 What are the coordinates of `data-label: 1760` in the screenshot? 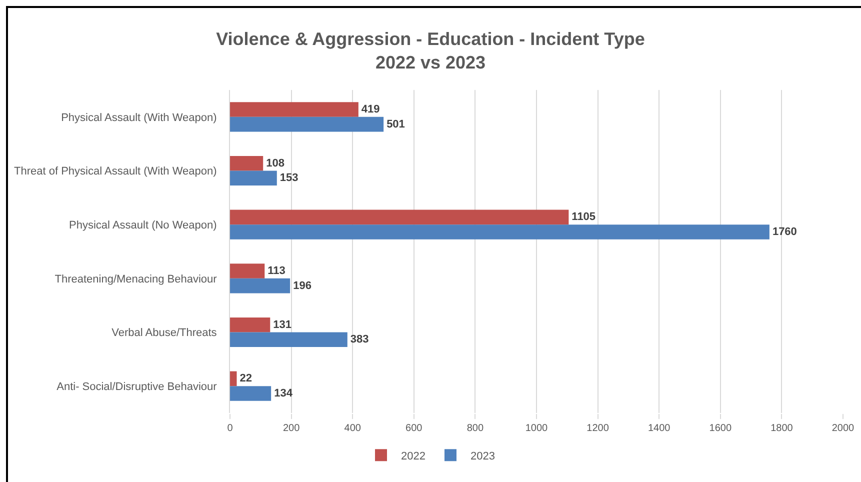 It's located at (784, 232).